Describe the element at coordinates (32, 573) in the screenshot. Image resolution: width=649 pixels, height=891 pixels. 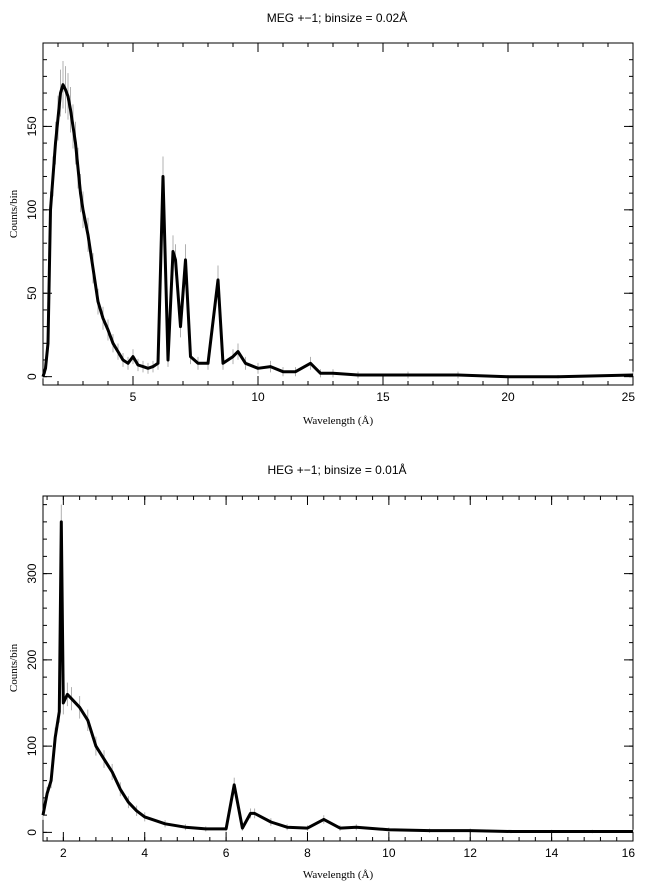
I see `heg-y-tick-label: 300` at that location.